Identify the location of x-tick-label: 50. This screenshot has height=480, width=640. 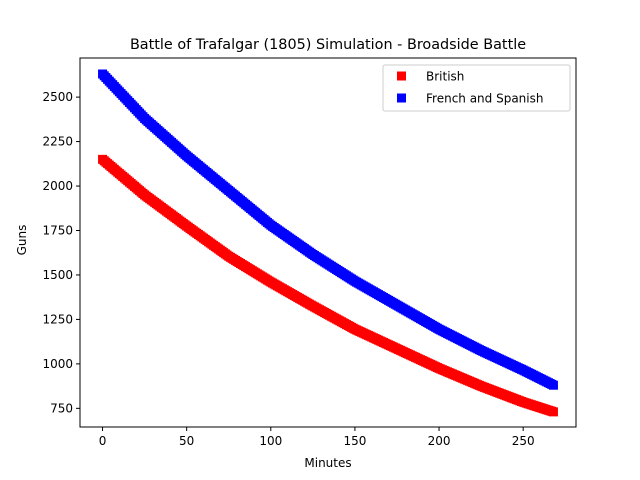
(186, 441).